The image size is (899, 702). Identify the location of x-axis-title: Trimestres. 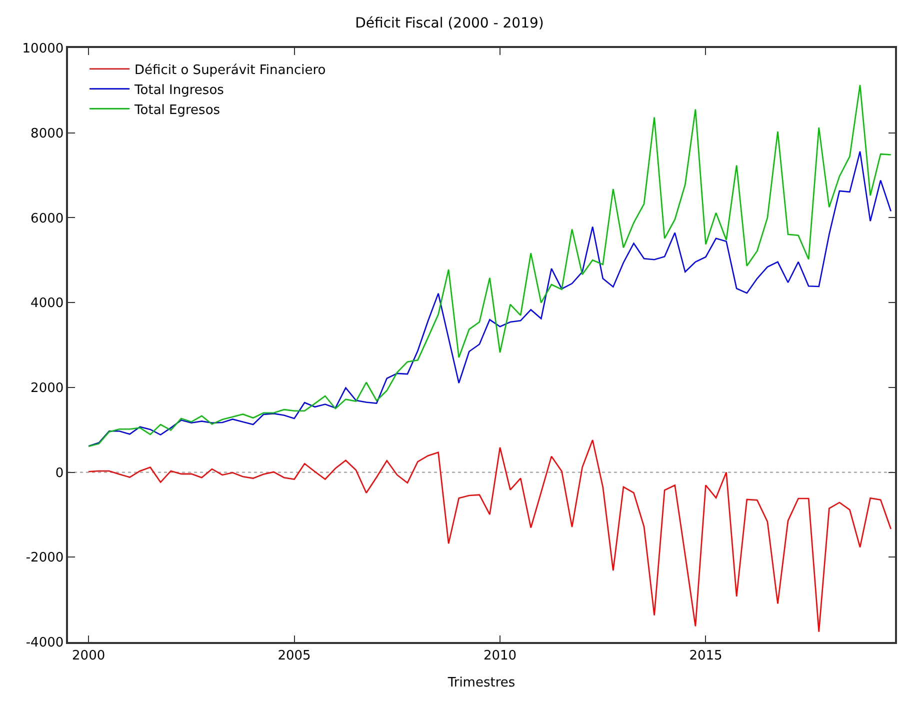
(481, 682).